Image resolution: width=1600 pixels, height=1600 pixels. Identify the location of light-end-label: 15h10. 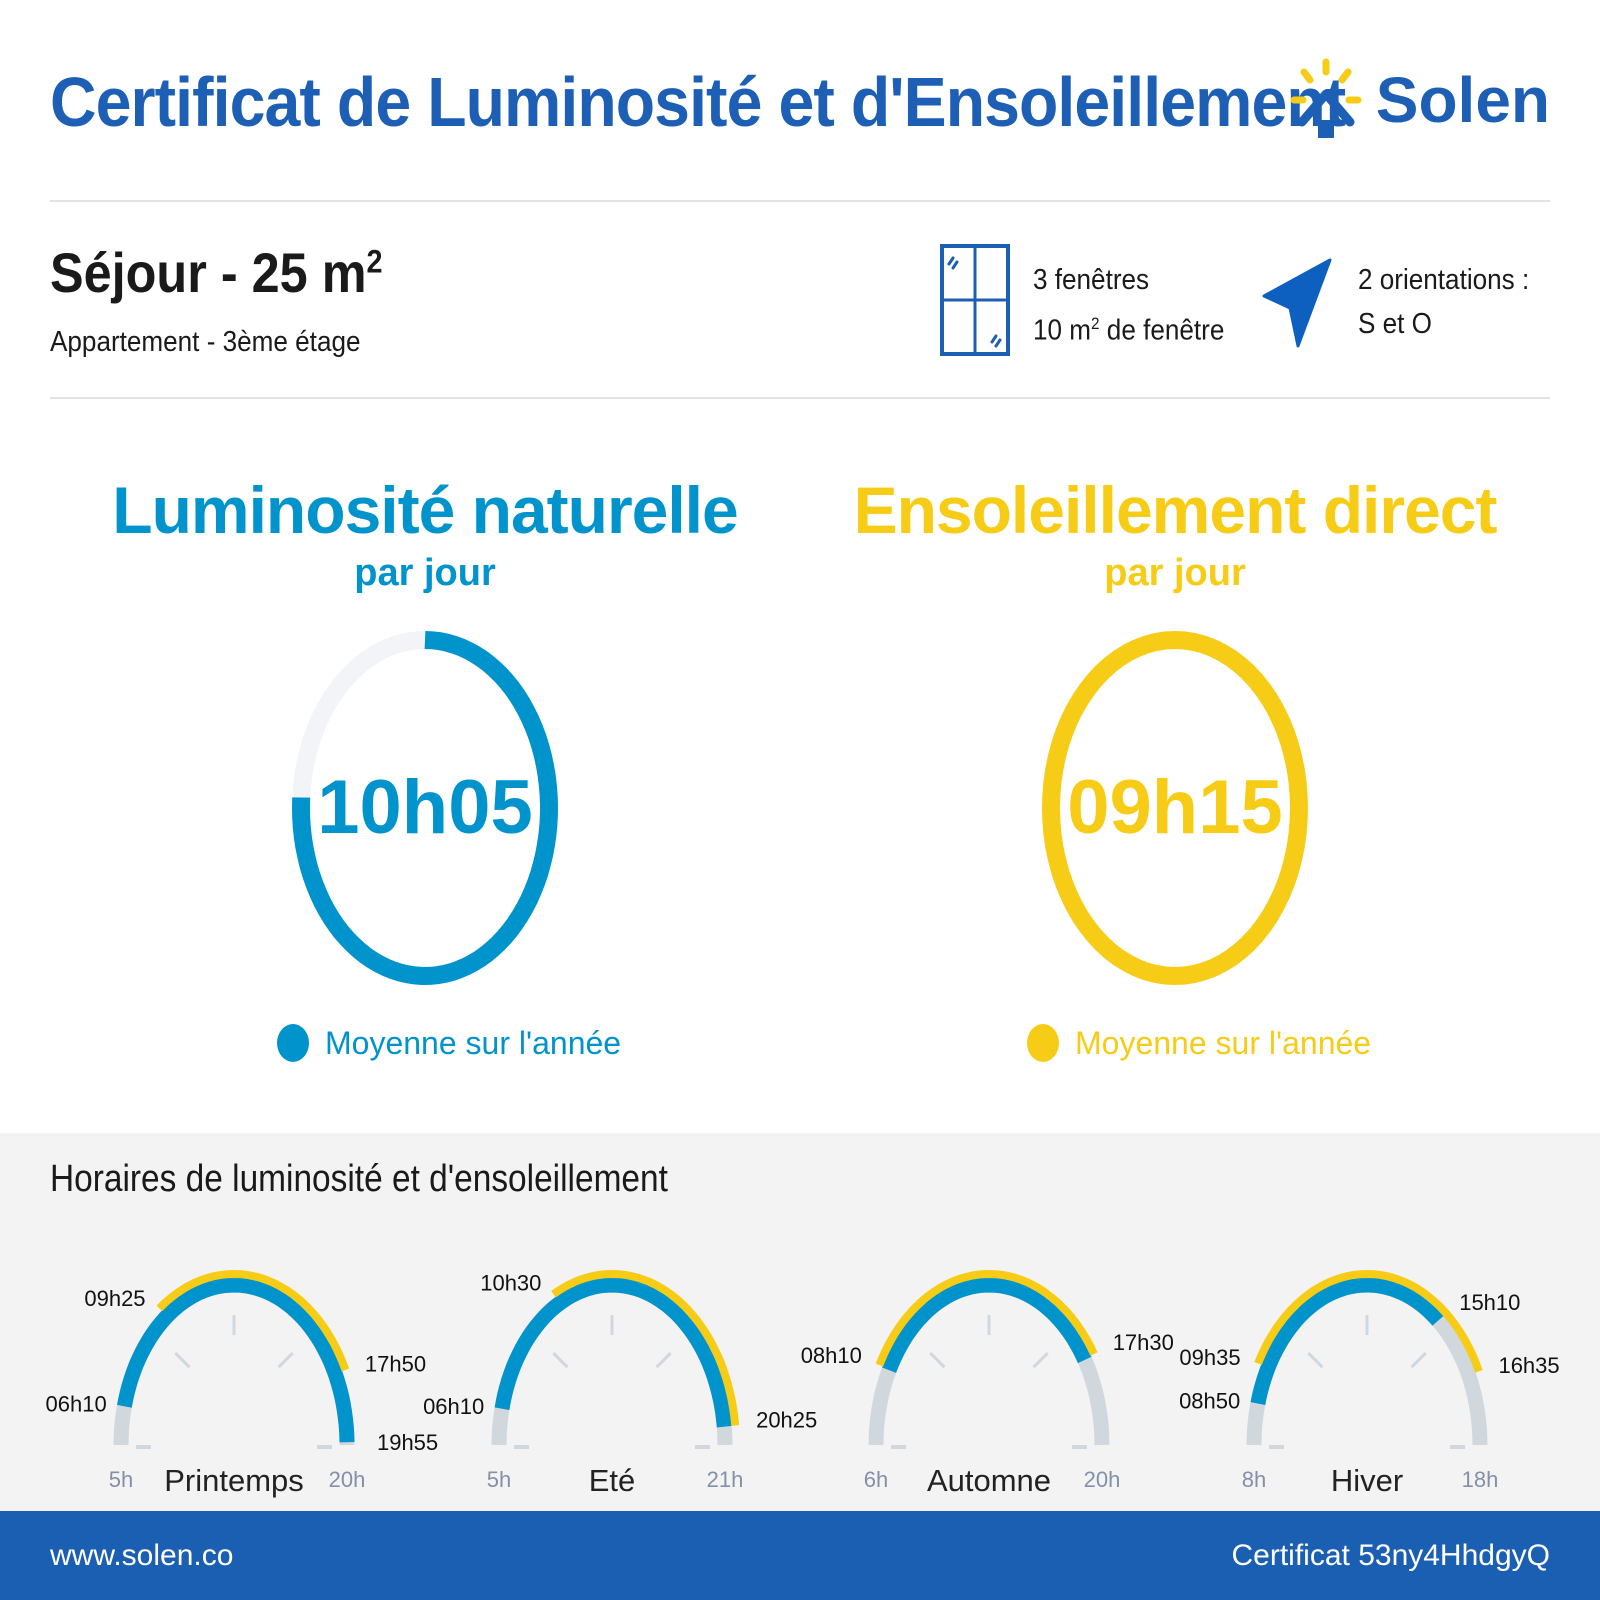
(1489, 1302).